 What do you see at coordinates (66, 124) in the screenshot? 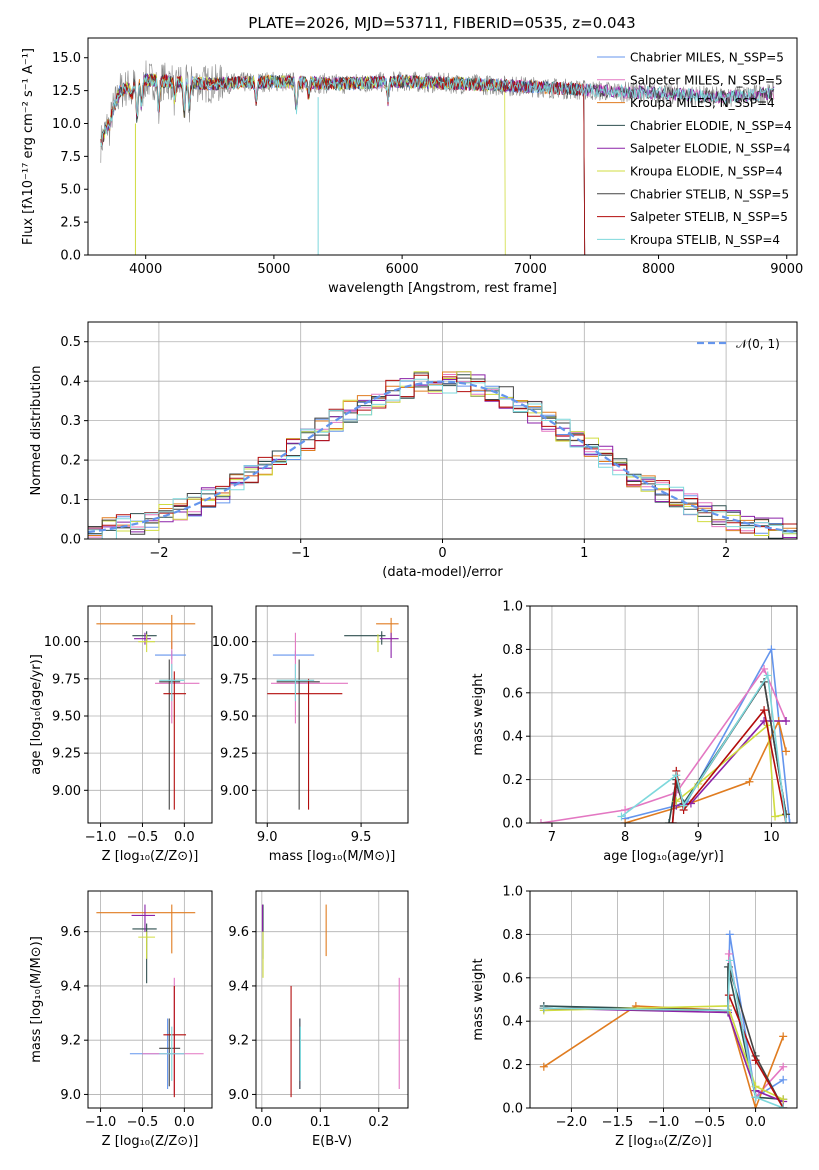
I see `y-tick-label: 10.0` at bounding box center [66, 124].